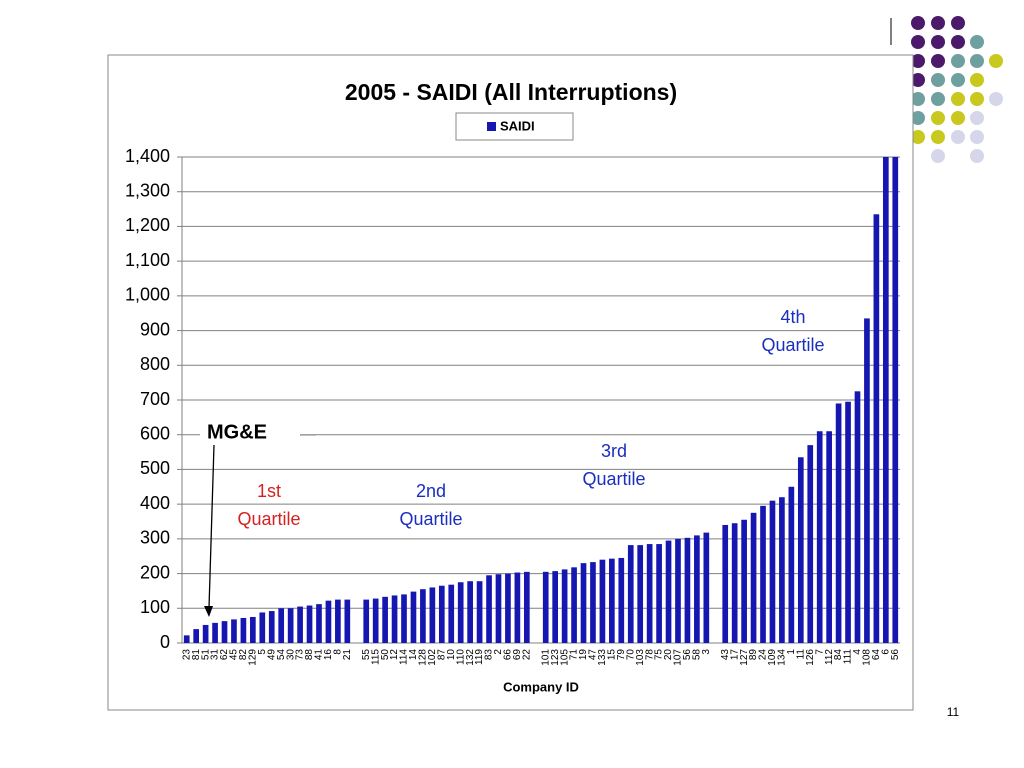 This screenshot has width=1024, height=768. What do you see at coordinates (678, 657) in the screenshot?
I see `x-tick-label: 107` at bounding box center [678, 657].